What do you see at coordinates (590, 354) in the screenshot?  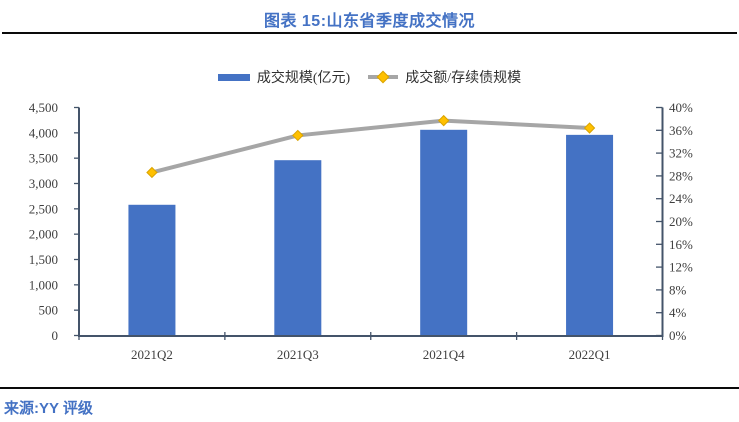 I see `x-axis-category-label: 2022Q1` at bounding box center [590, 354].